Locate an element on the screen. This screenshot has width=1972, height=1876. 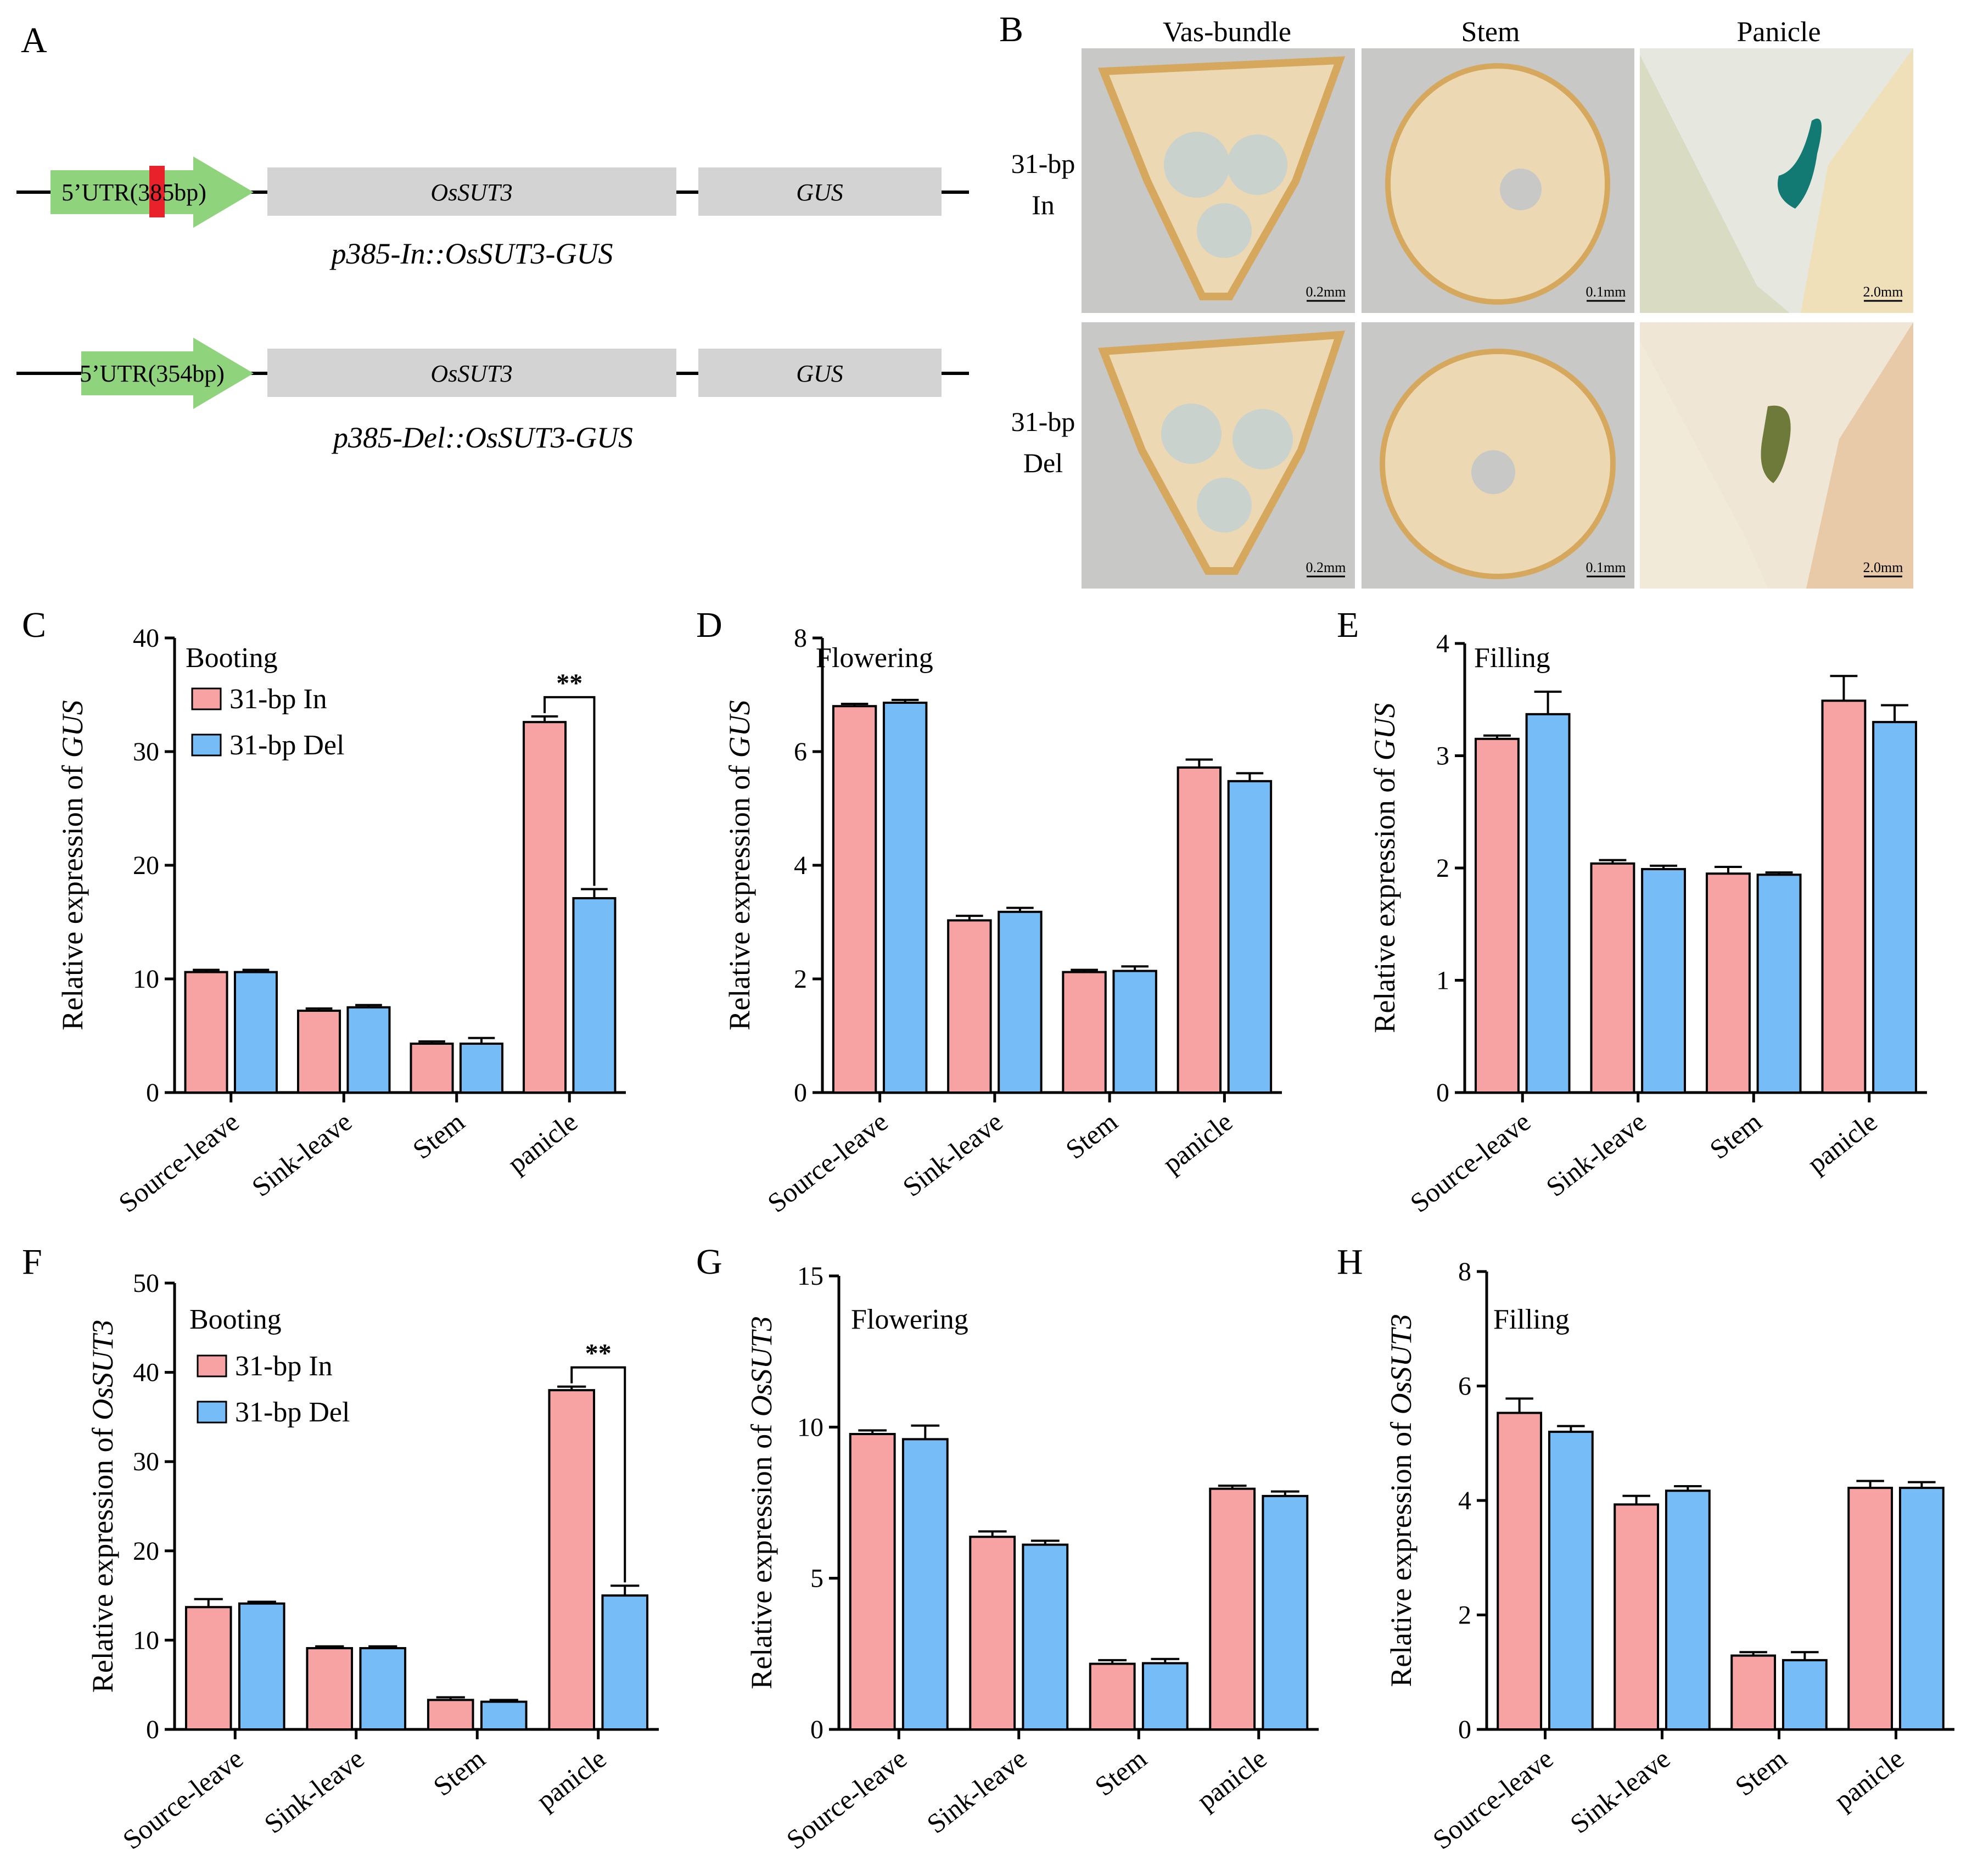
legend-swatch-in is located at coordinates (206, 698).